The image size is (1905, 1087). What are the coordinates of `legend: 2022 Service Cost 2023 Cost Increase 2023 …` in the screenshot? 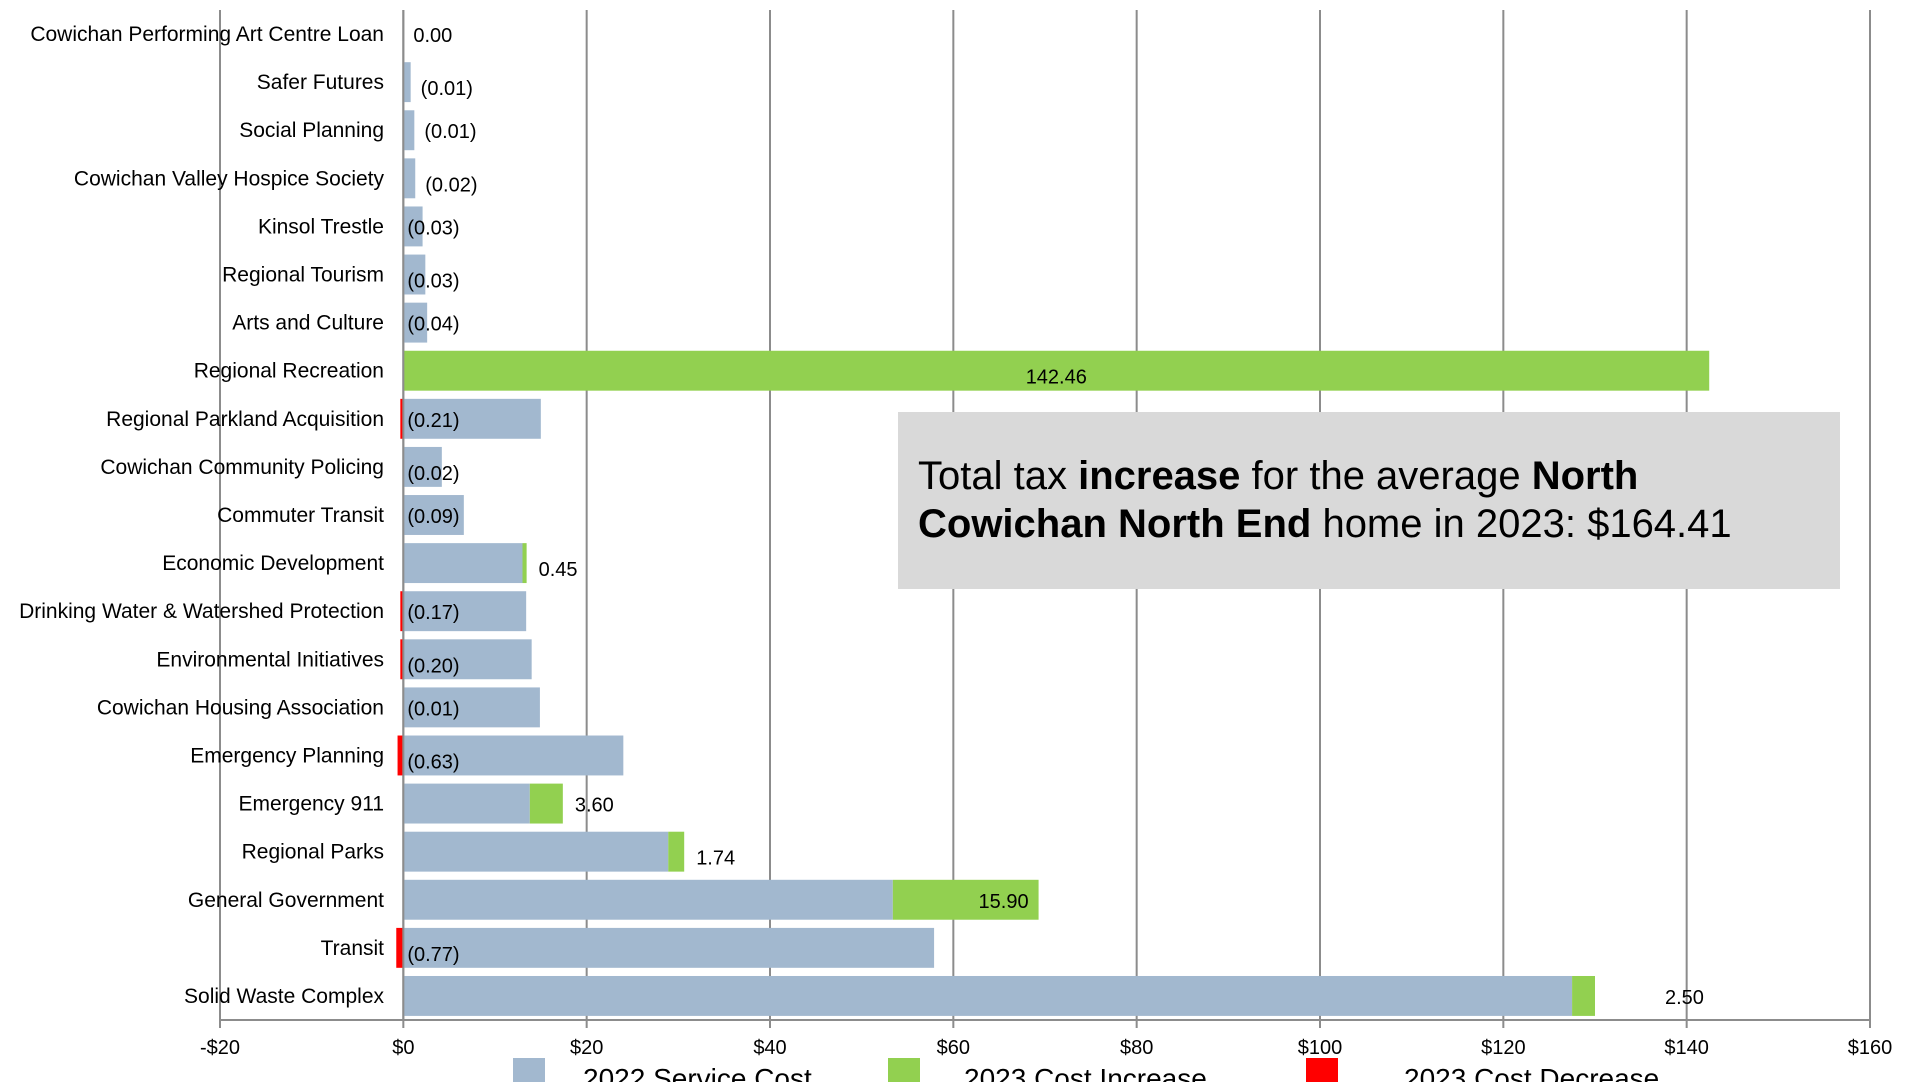 It's located at (1086, 1072).